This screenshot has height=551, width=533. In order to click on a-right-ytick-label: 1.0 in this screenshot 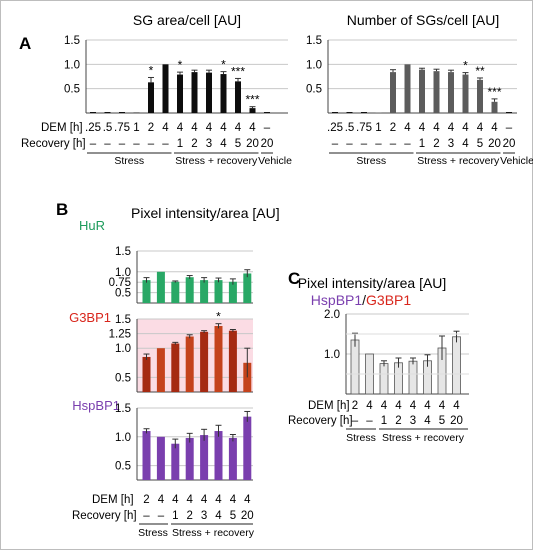, I will do `click(314, 65)`.